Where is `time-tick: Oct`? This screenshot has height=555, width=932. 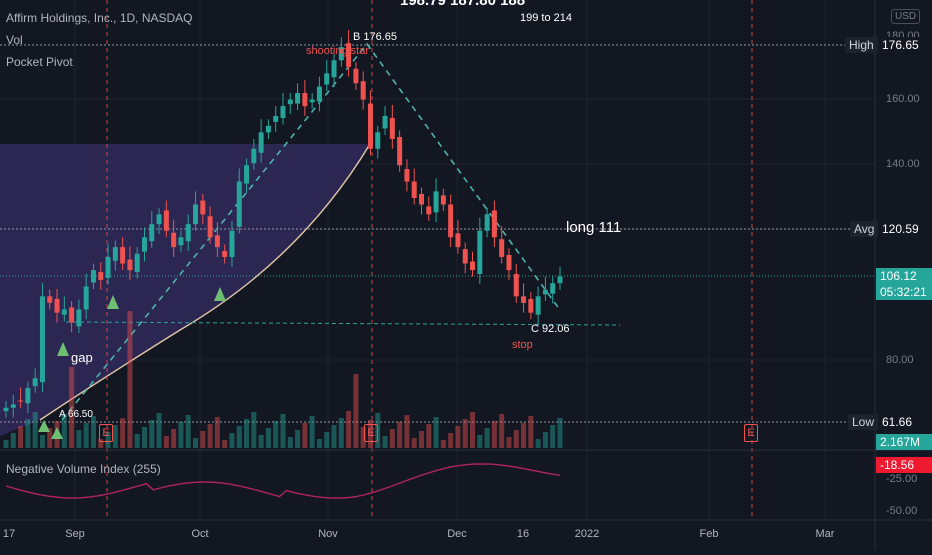 time-tick: Oct is located at coordinates (200, 534).